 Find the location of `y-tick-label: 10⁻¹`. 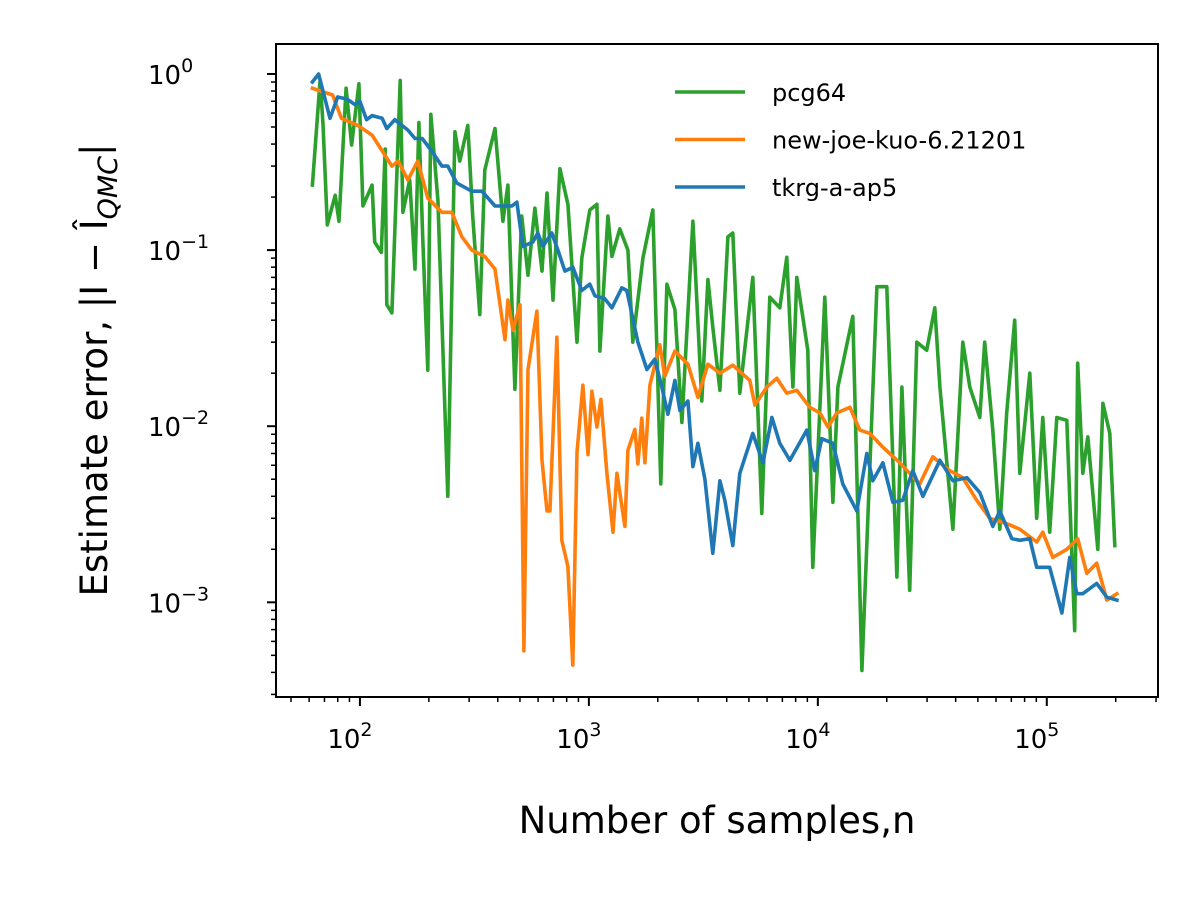

y-tick-label: 10⁻¹ is located at coordinates (178, 249).